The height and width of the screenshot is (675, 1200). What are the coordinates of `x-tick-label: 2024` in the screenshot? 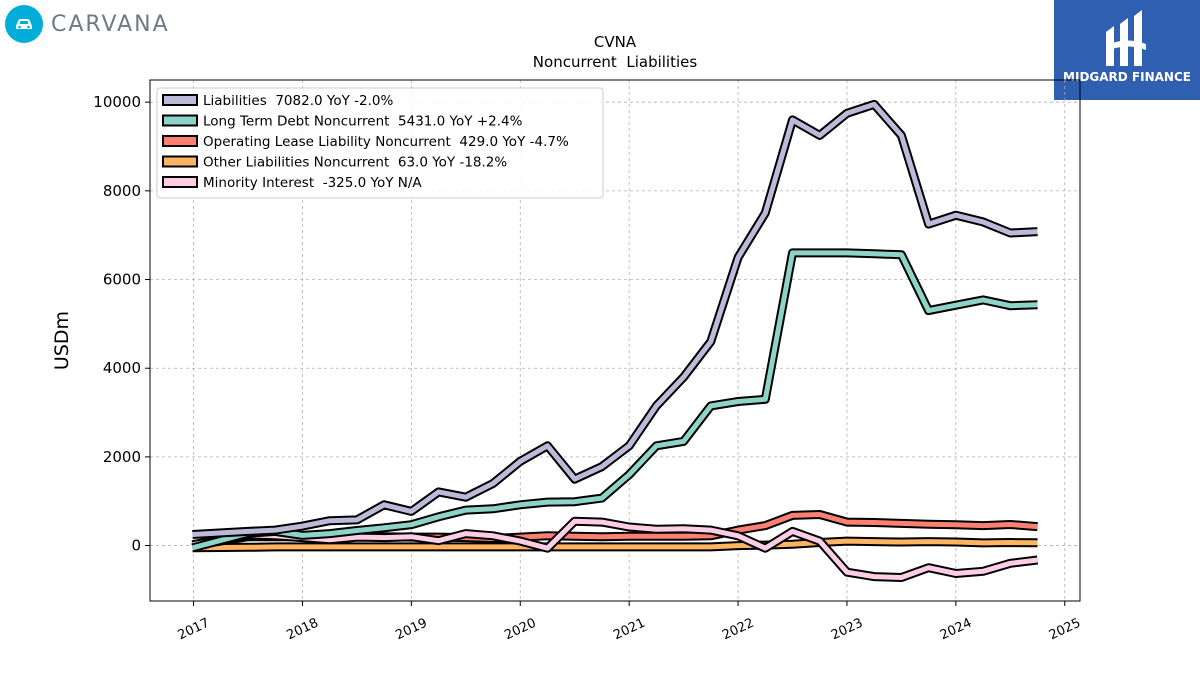 It's located at (956, 630).